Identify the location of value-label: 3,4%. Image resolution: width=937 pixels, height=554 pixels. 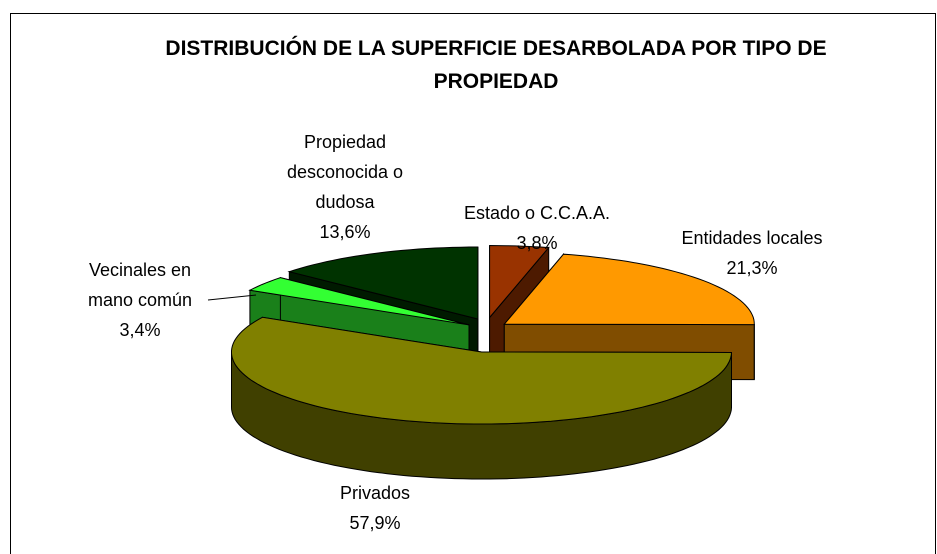
(140, 330).